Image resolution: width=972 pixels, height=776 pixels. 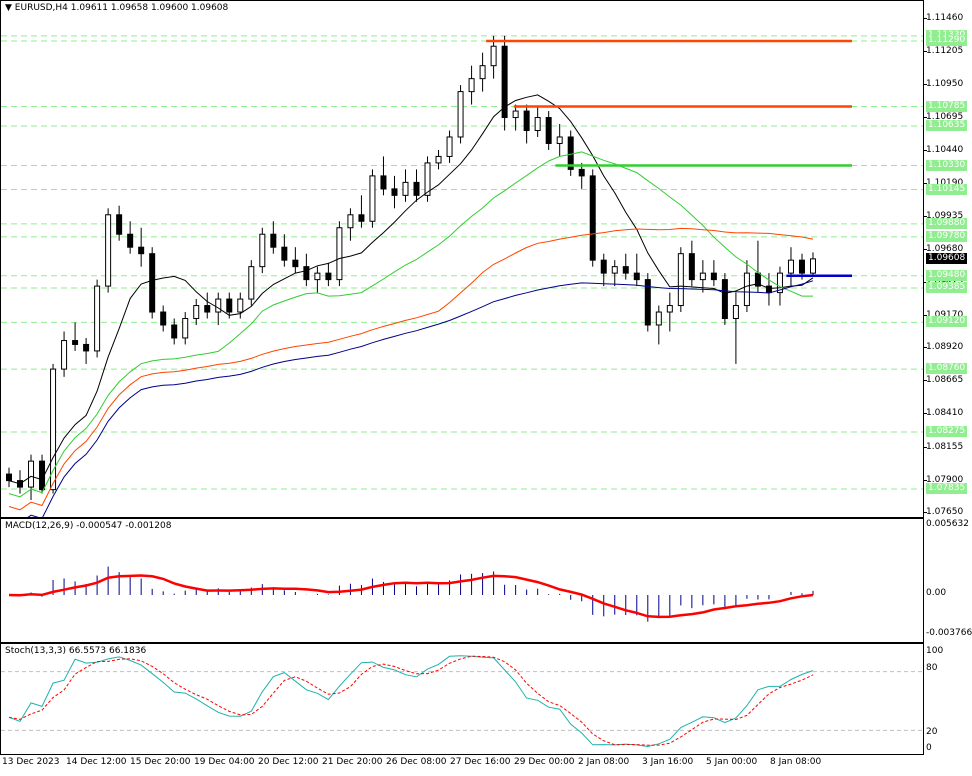 I want to click on macd-axis-max: 0.005632, so click(x=947, y=524).